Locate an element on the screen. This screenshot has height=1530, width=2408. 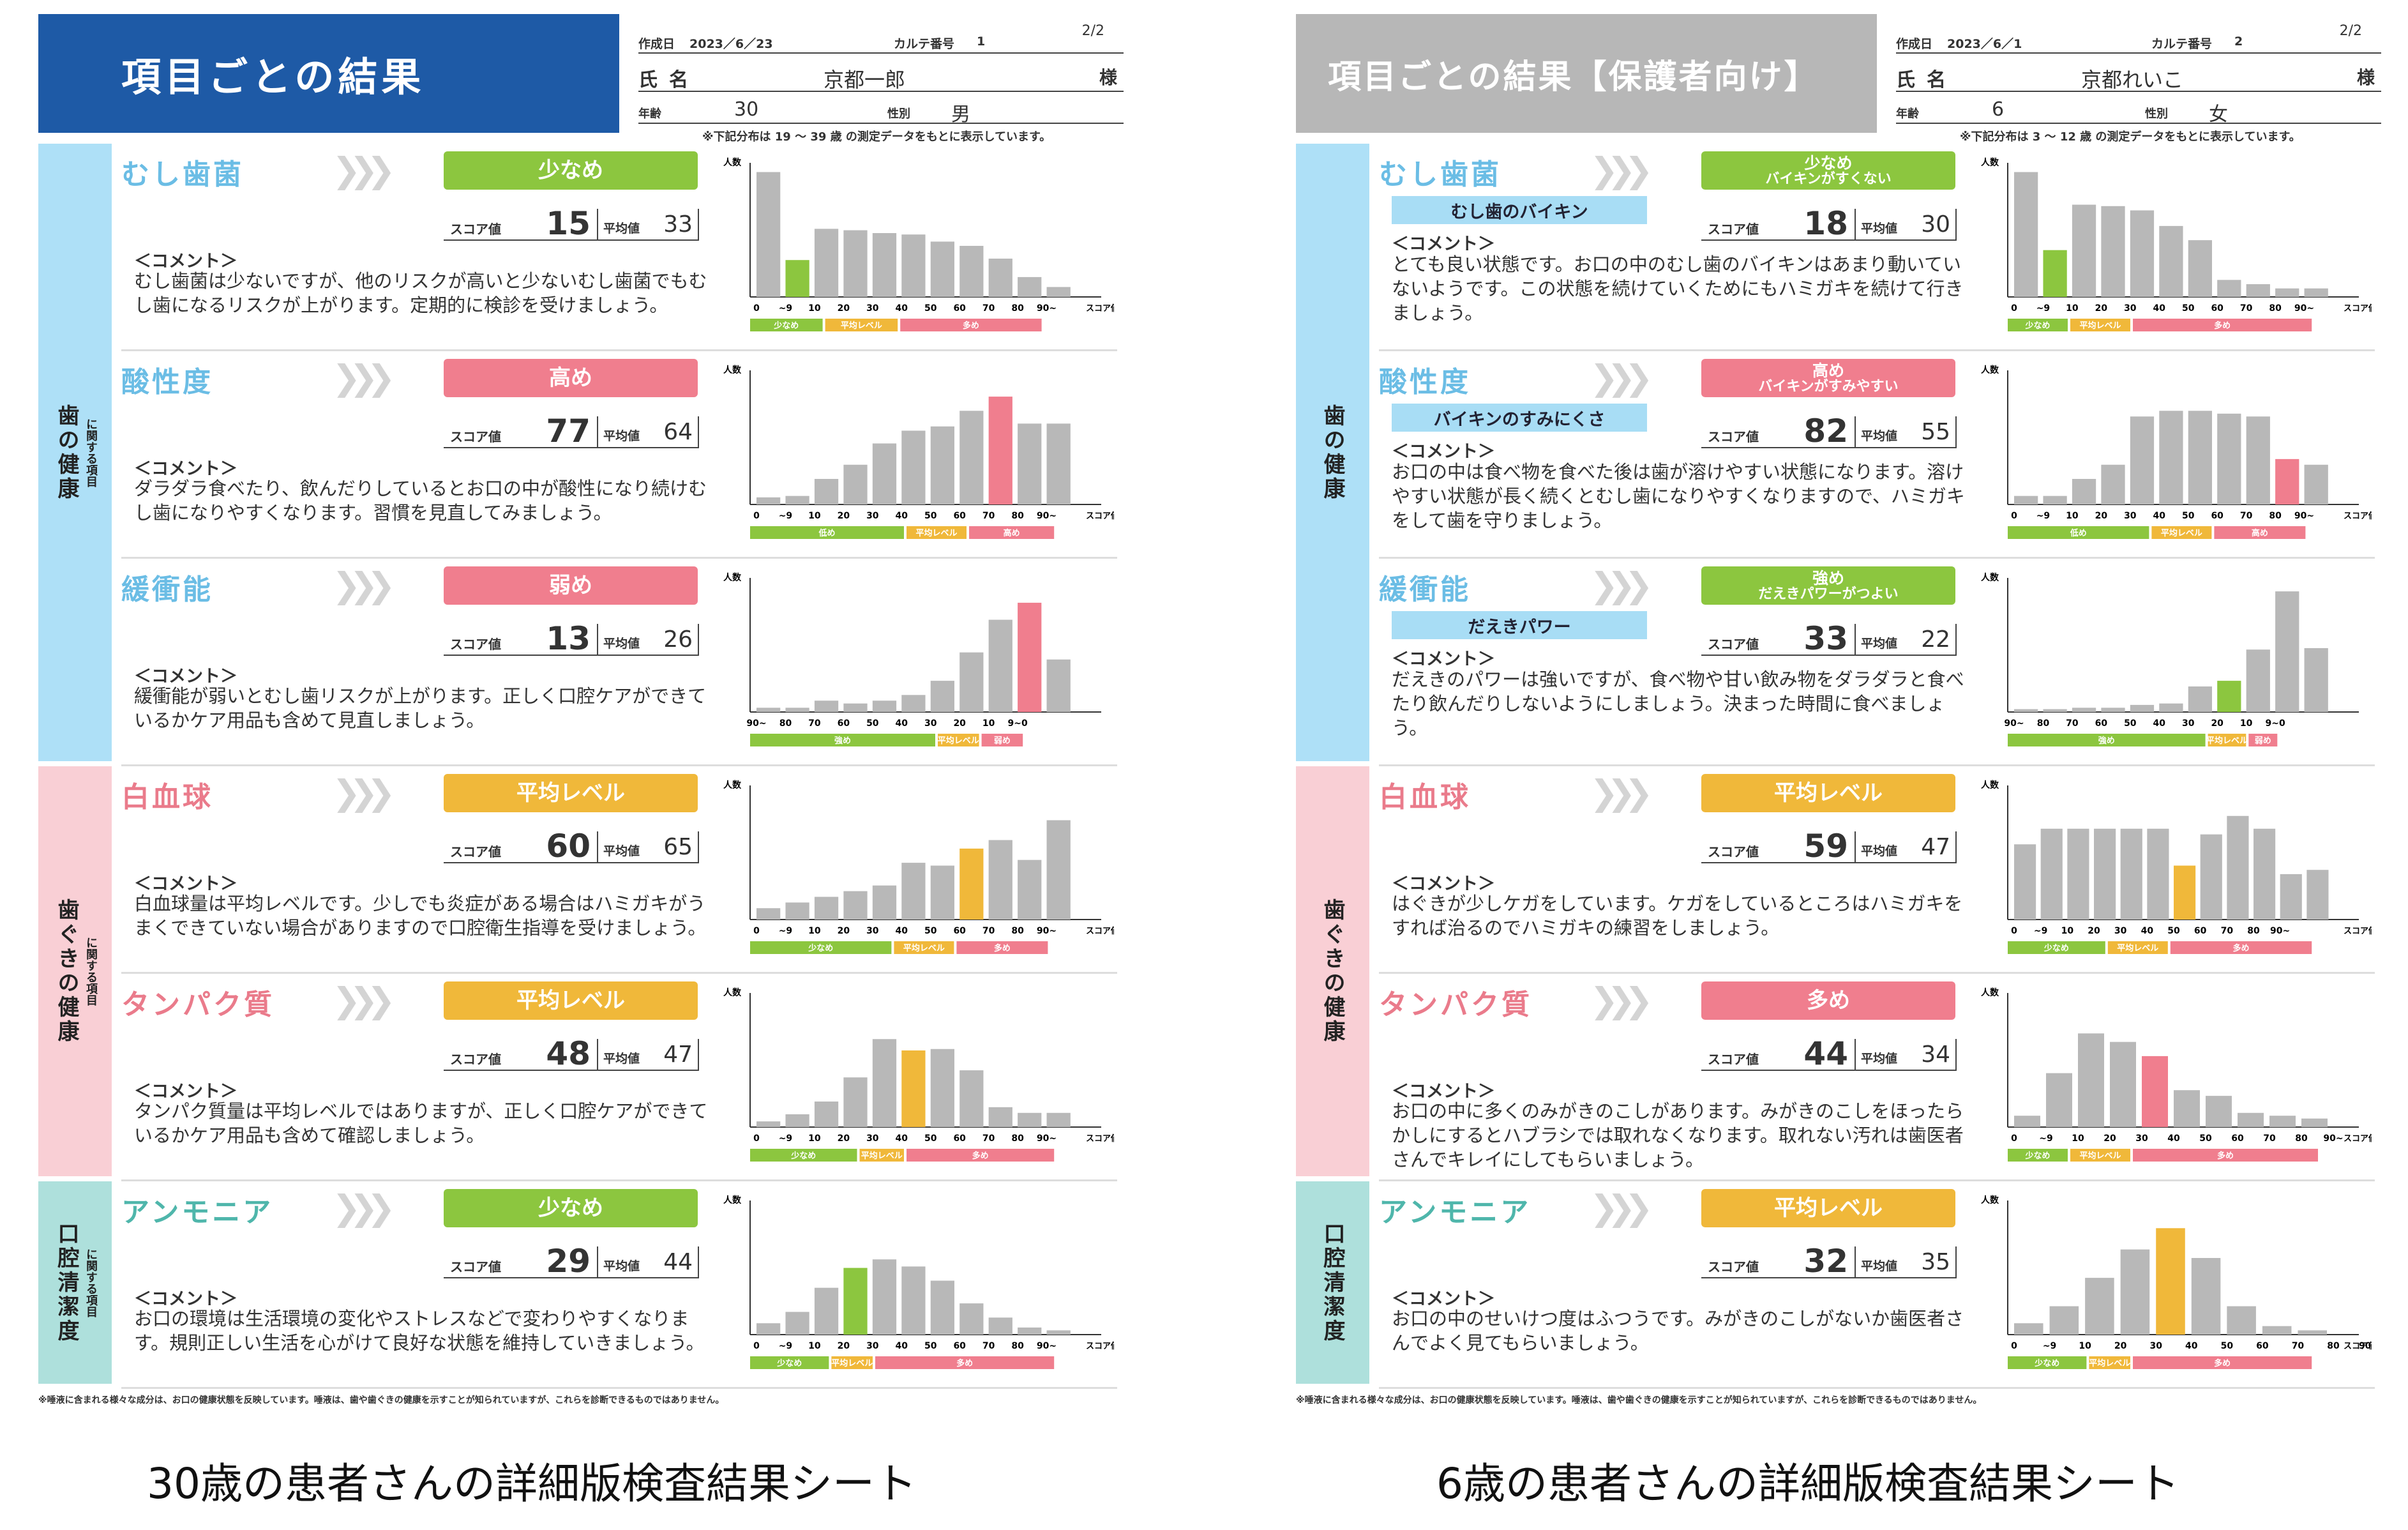
tick-label: 70 is located at coordinates (2298, 1346).